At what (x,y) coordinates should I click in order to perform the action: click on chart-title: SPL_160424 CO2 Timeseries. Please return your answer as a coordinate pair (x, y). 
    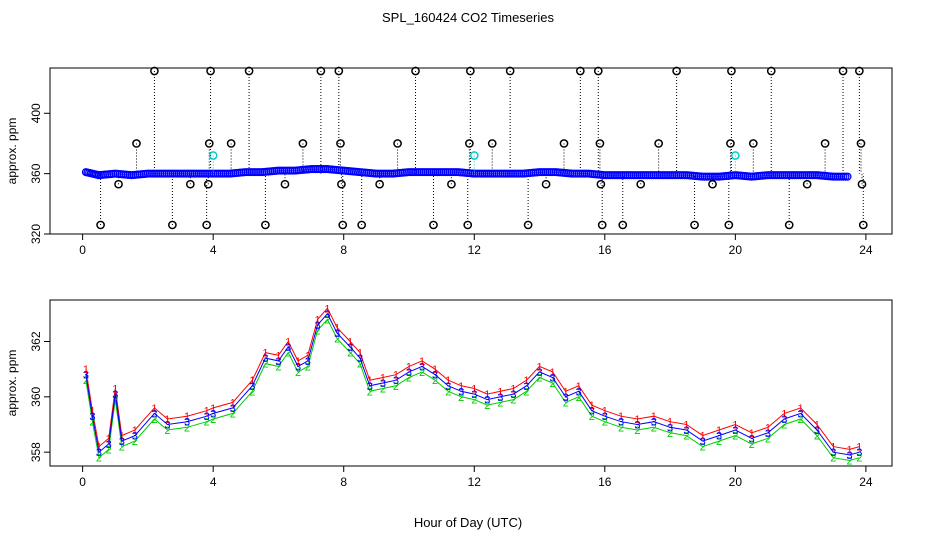
    Looking at the image, I should click on (468, 17).